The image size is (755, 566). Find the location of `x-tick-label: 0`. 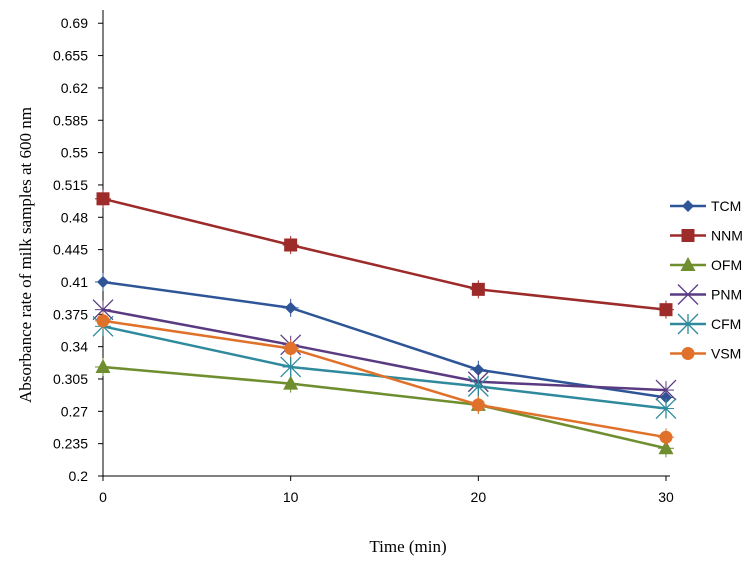

x-tick-label: 0 is located at coordinates (103, 497).